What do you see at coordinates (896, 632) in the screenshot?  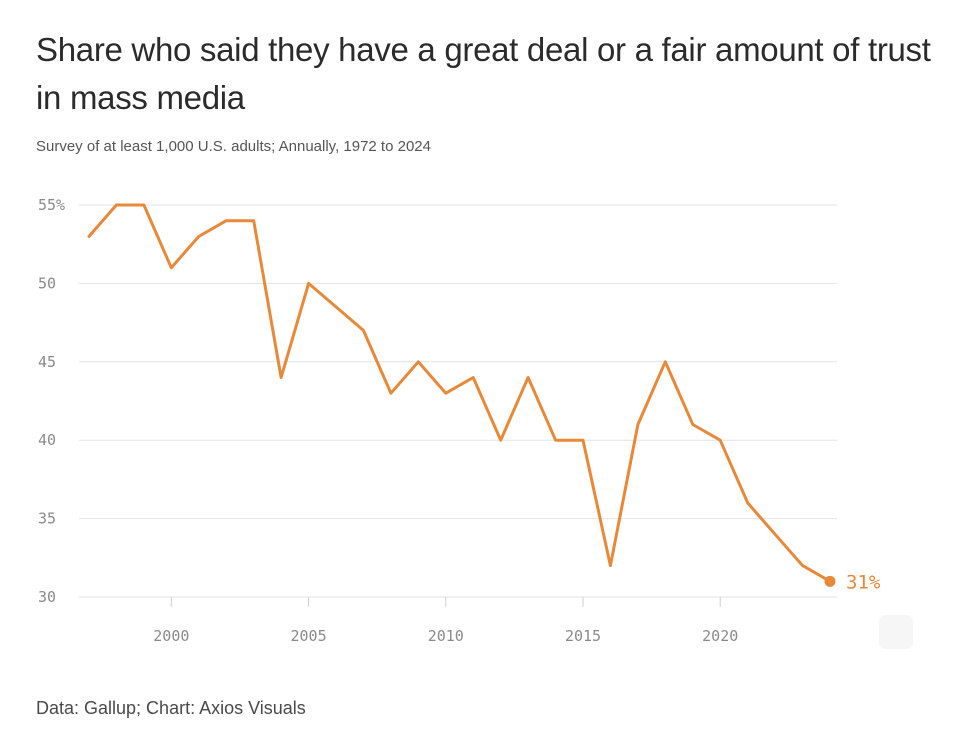 I see `watermark-badge` at bounding box center [896, 632].